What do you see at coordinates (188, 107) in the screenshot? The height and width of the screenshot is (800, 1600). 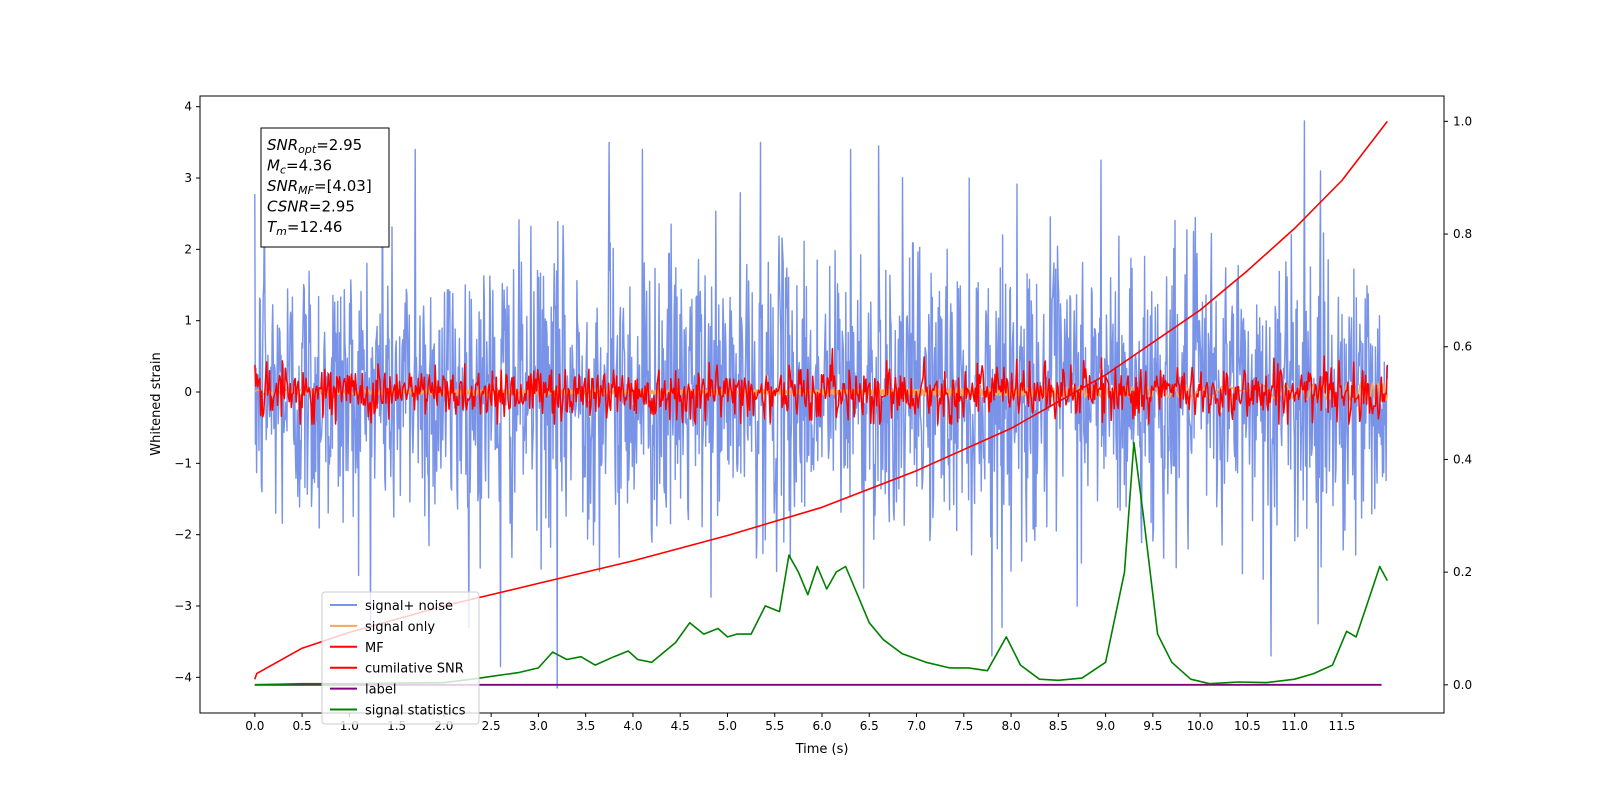 I see `y-left-tick-label: 4` at bounding box center [188, 107].